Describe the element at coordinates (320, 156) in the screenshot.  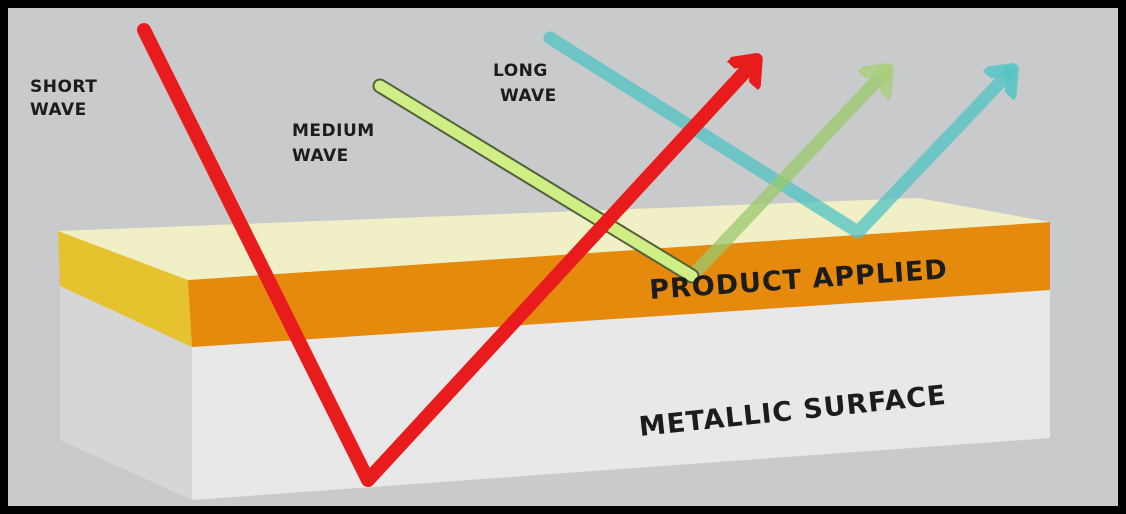
I see `medium-wave-label-line2: WAVE` at that location.